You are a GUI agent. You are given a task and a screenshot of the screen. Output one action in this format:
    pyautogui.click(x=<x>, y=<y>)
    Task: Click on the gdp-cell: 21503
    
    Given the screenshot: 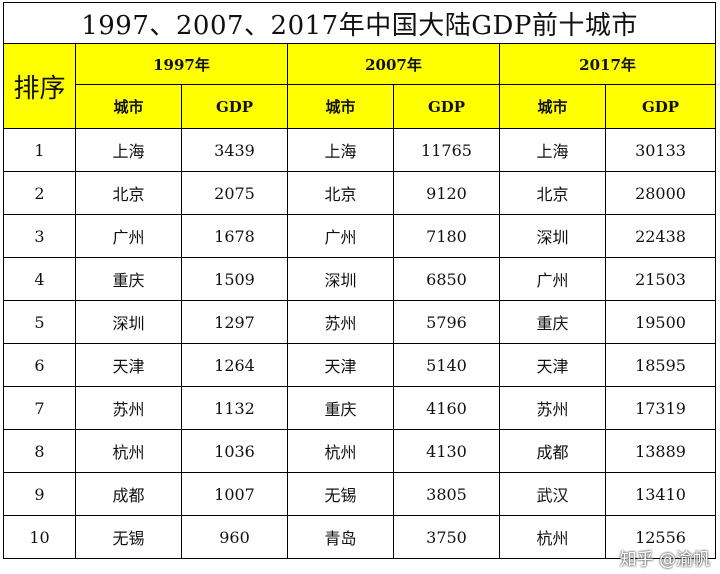 What is the action you would take?
    pyautogui.click(x=660, y=279)
    